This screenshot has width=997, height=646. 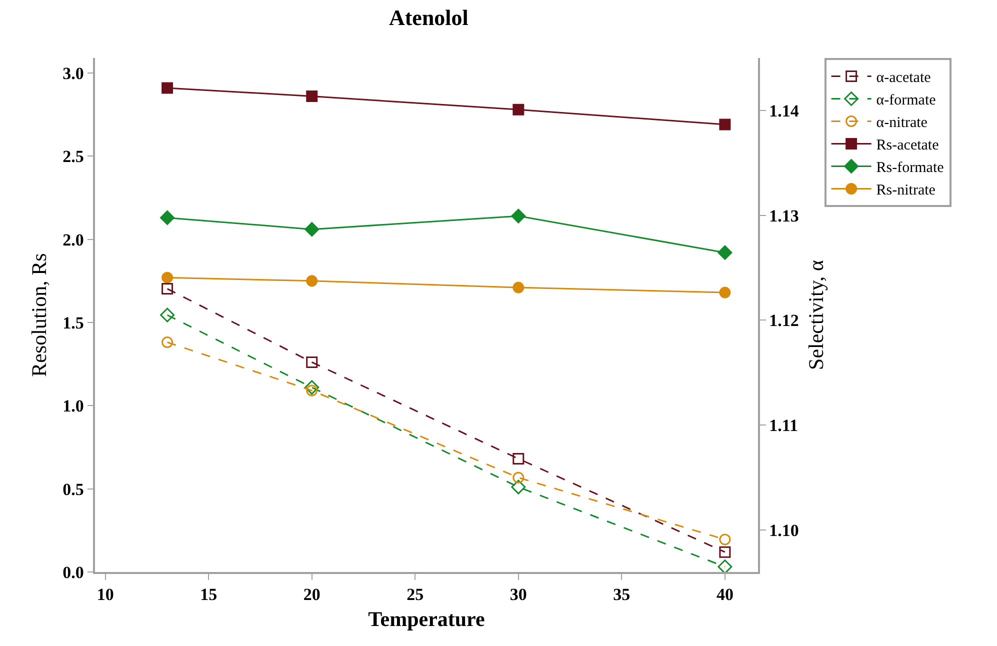 What do you see at coordinates (415, 594) in the screenshot?
I see `x-tick-label: 25` at bounding box center [415, 594].